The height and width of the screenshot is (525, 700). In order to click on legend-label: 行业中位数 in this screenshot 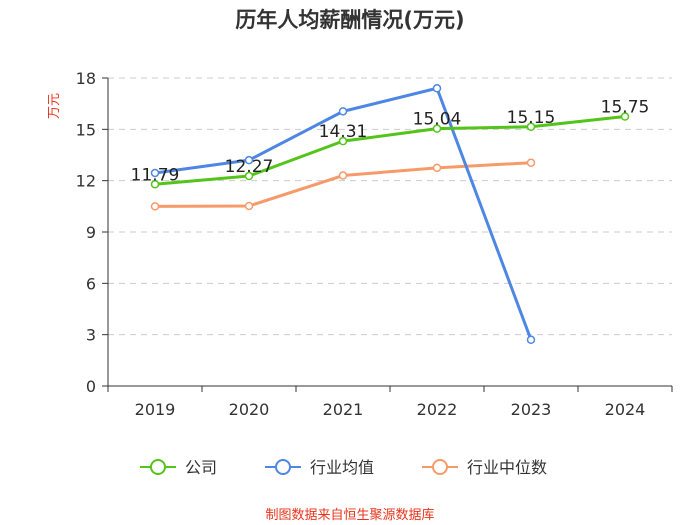, I will do `click(507, 467)`.